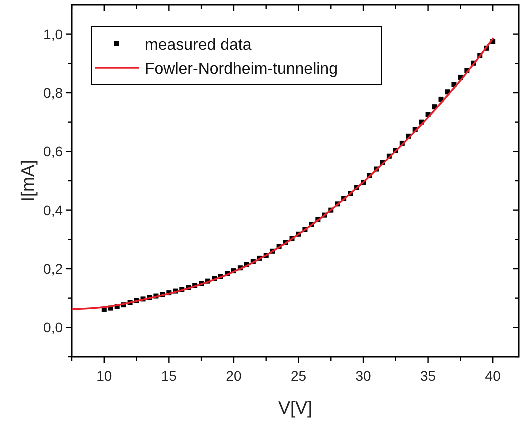  What do you see at coordinates (54, 152) in the screenshot?
I see `y-tick-label: 0,6` at bounding box center [54, 152].